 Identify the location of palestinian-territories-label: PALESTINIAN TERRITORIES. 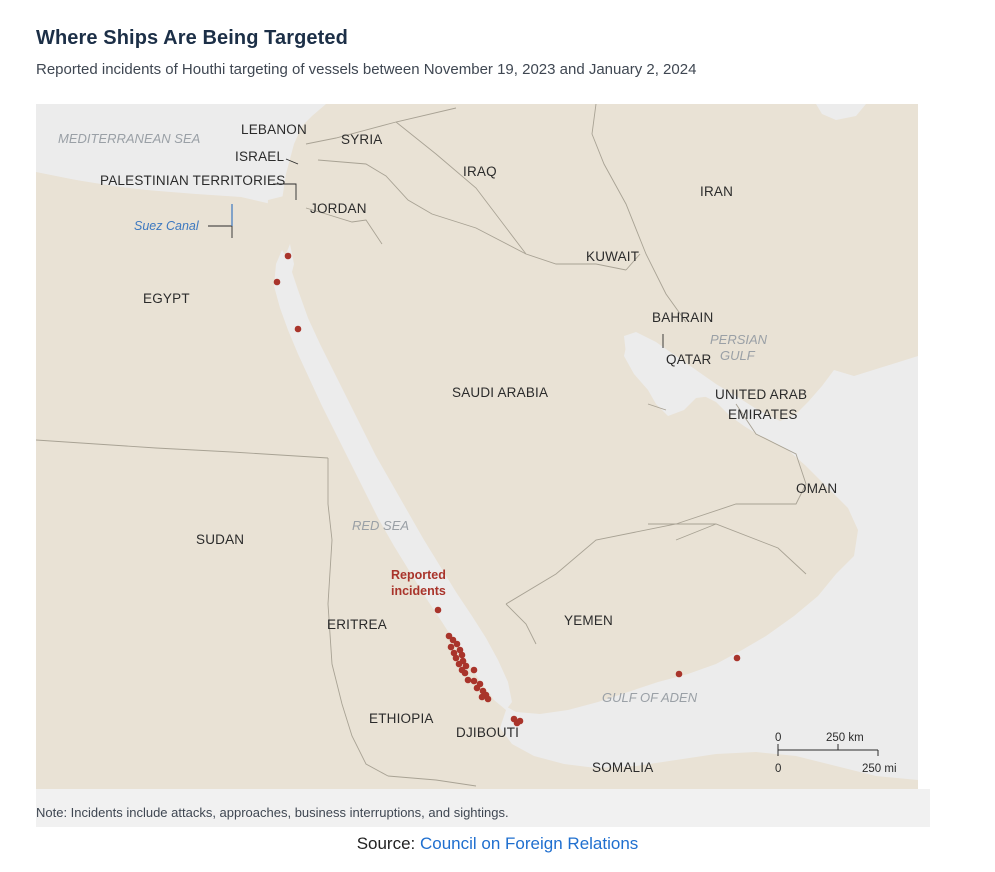
(192, 180).